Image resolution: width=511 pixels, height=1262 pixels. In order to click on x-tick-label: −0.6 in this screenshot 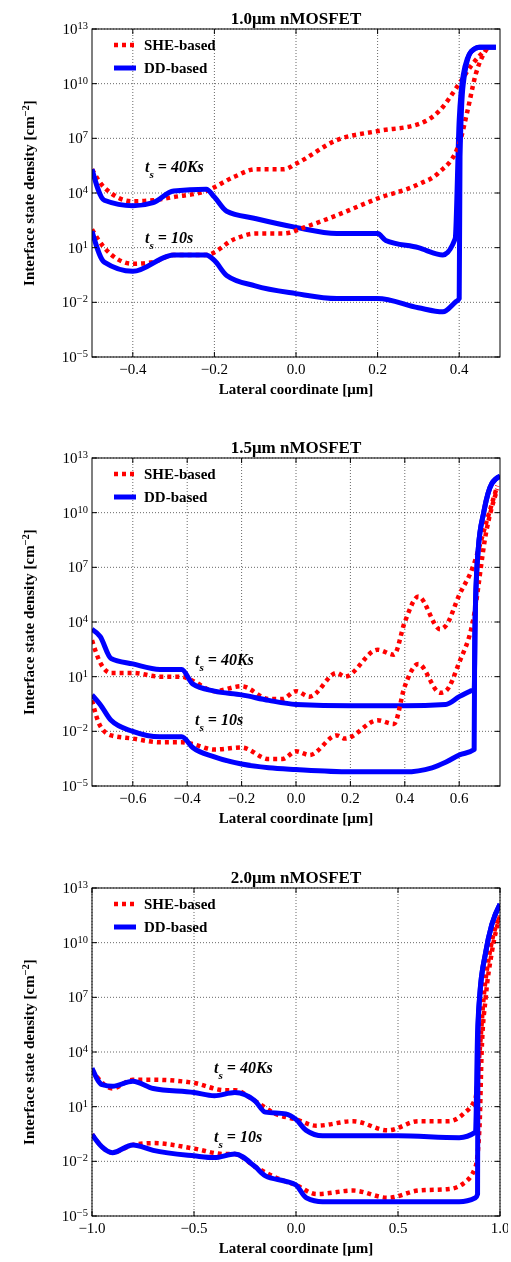, I will do `click(133, 798)`.